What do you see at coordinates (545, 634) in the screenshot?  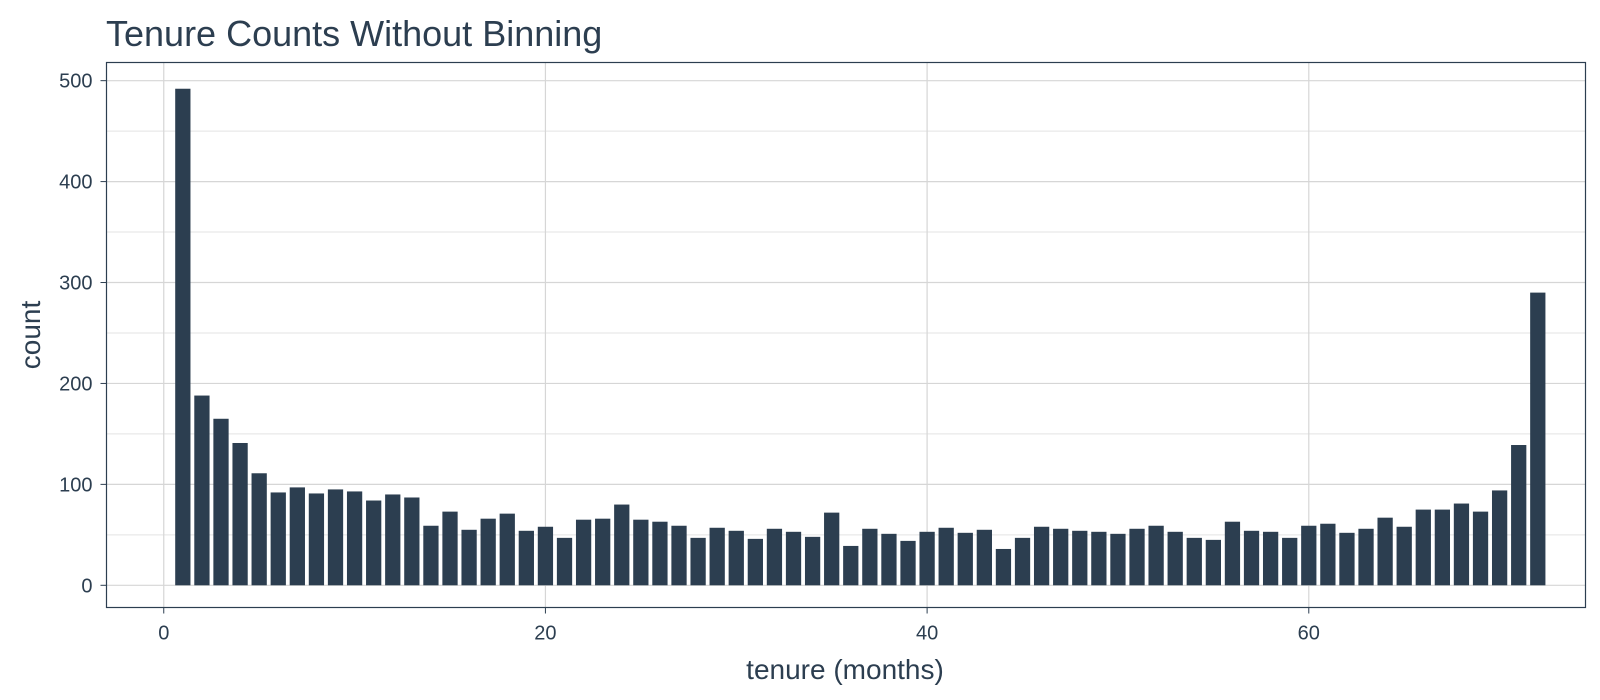 I see `x-tick-label: 20` at bounding box center [545, 634].